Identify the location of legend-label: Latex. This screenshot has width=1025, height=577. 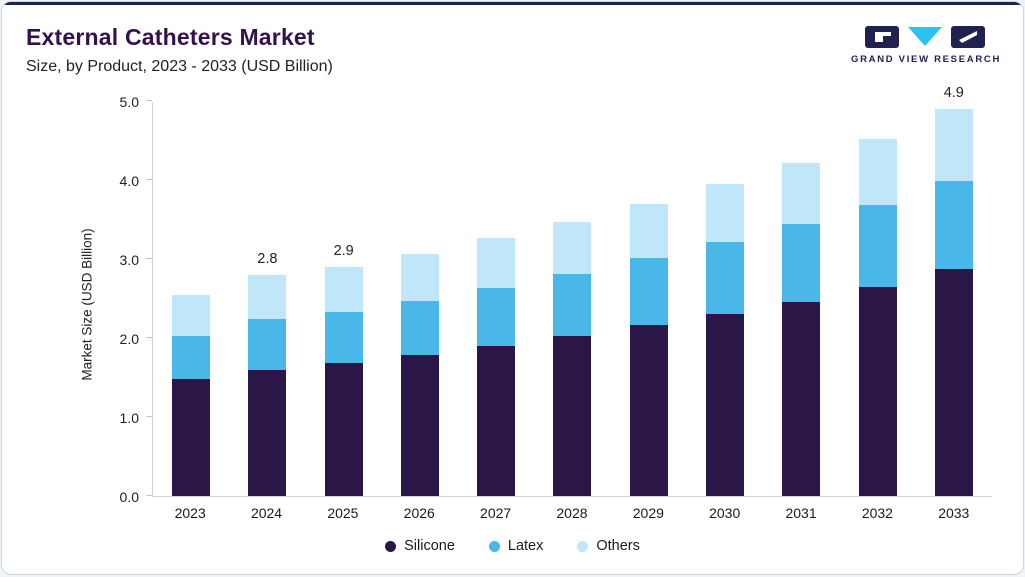
(525, 546).